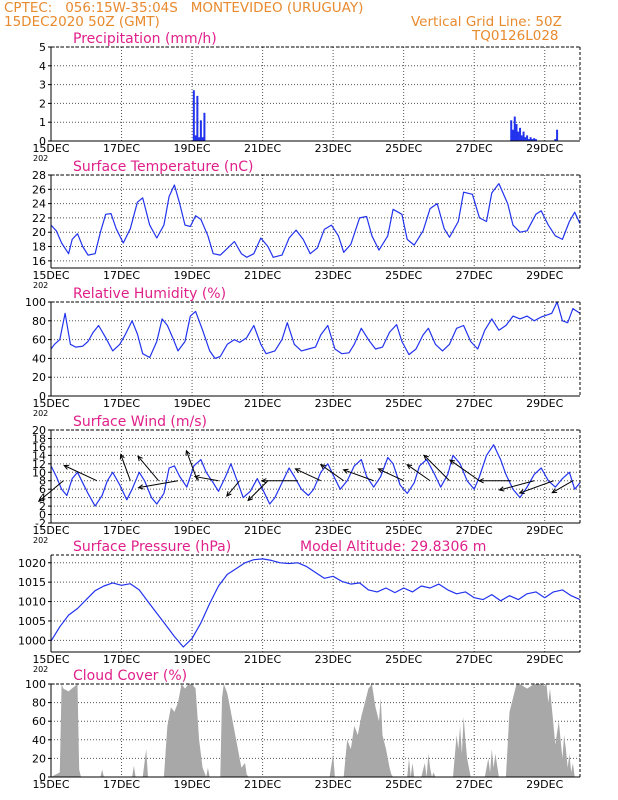 Image resolution: width=618 pixels, height=800 pixels. Describe the element at coordinates (39, 703) in the screenshot. I see `y-tick-label: 80` at that location.